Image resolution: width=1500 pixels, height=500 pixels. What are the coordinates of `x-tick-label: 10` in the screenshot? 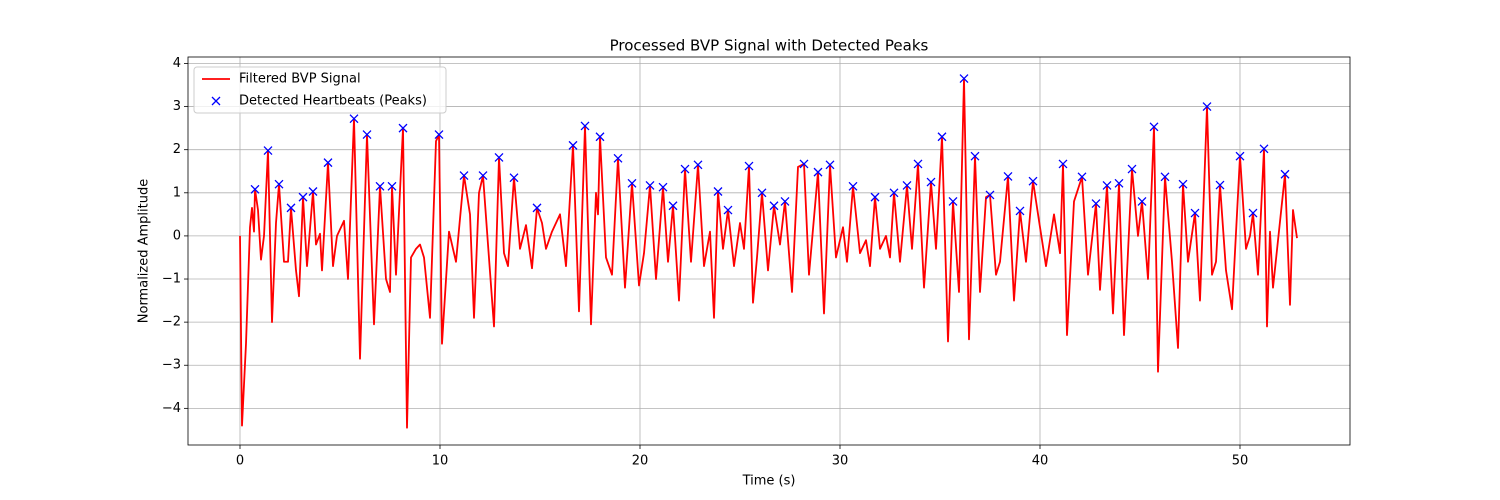 It's located at (440, 461).